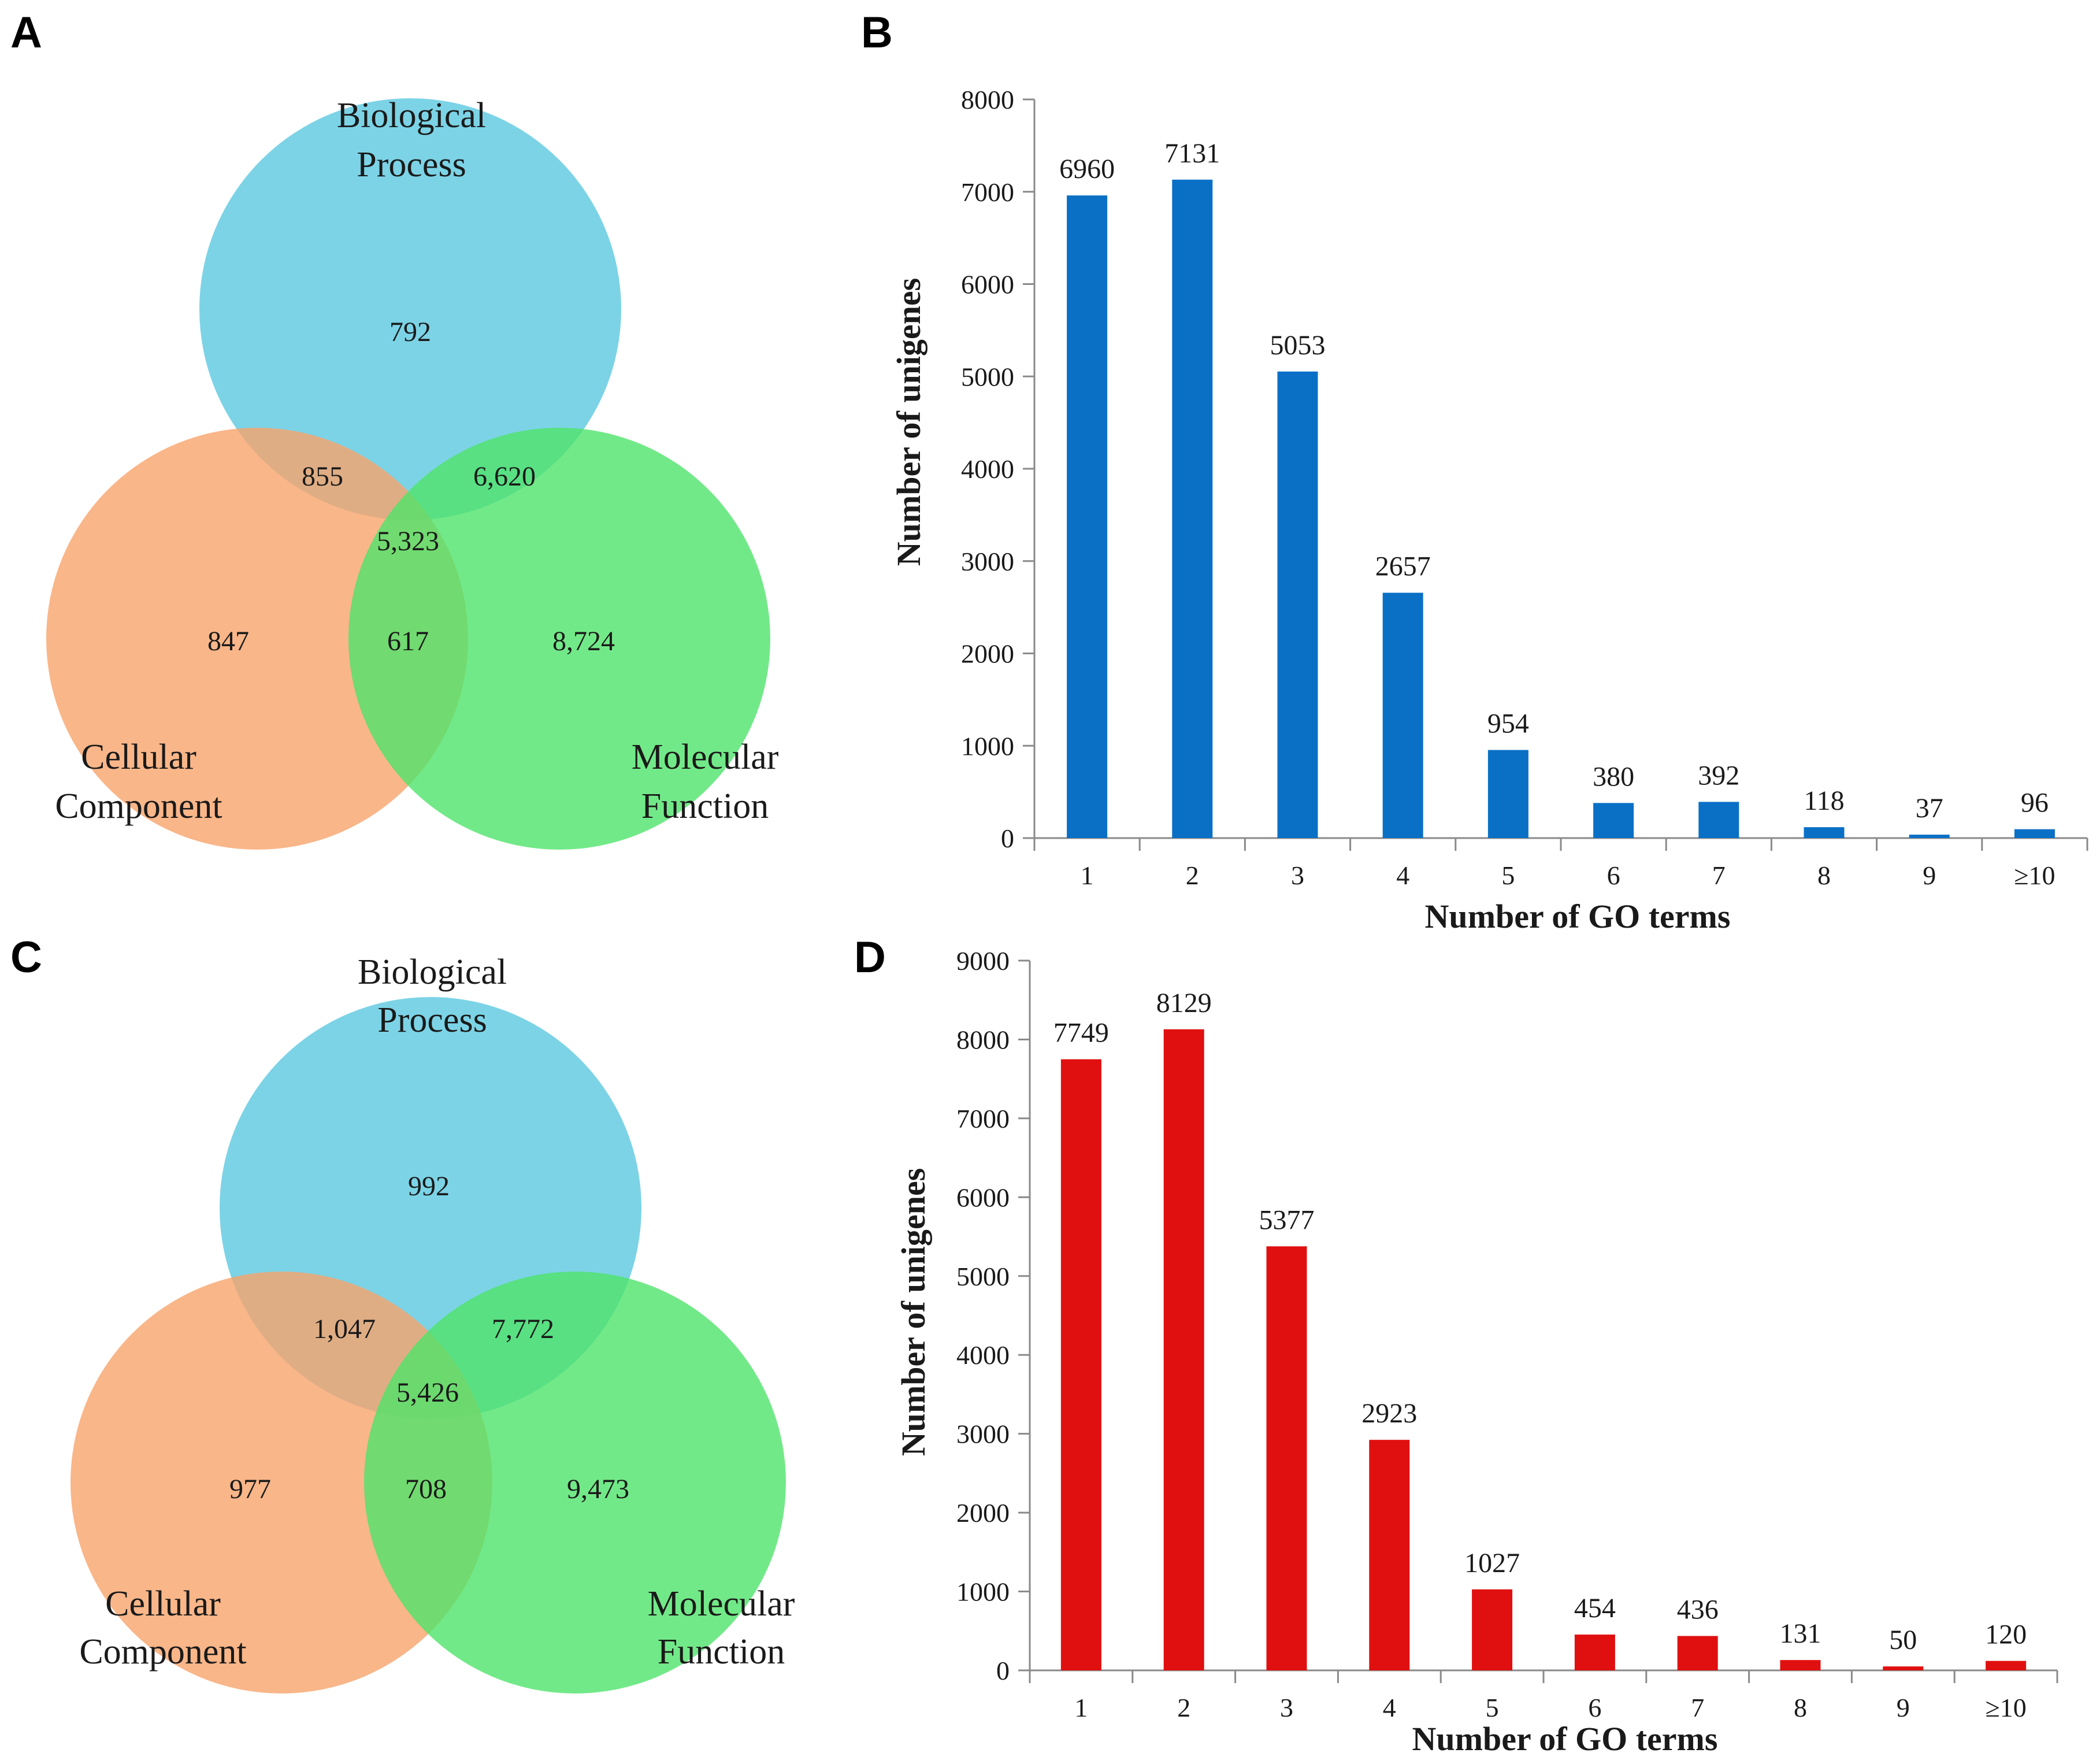  Describe the element at coordinates (138, 806) in the screenshot. I see `venn-a-label-cc-line2: Component` at that location.